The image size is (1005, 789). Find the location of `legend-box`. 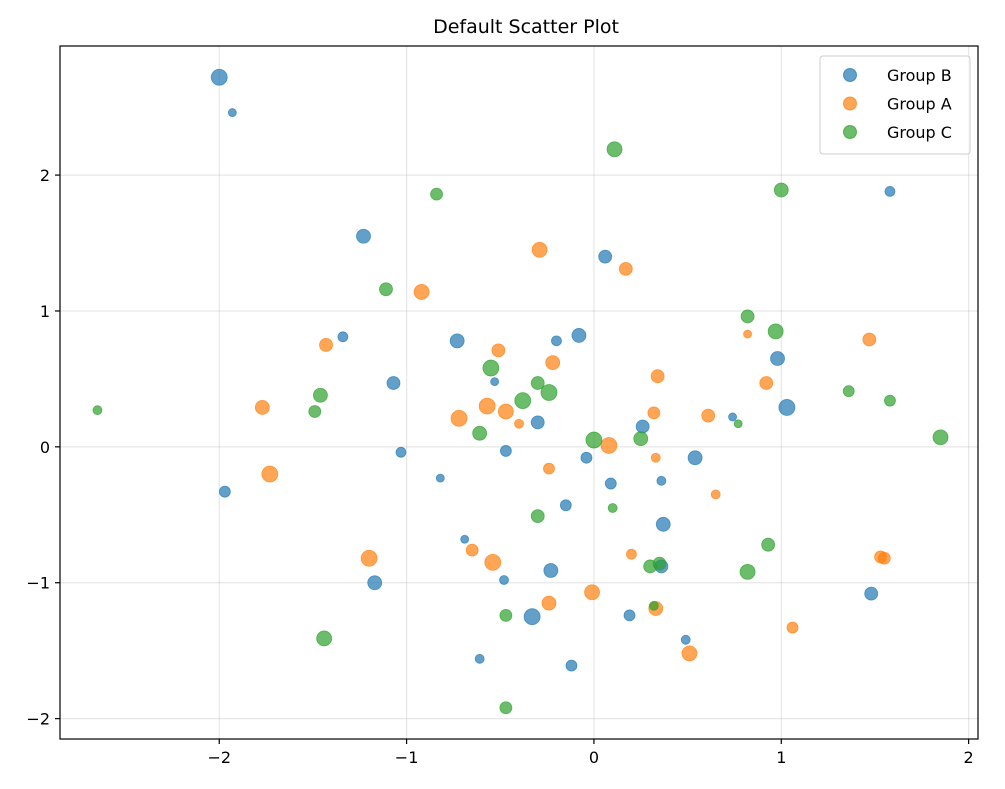

legend-box is located at coordinates (895, 105).